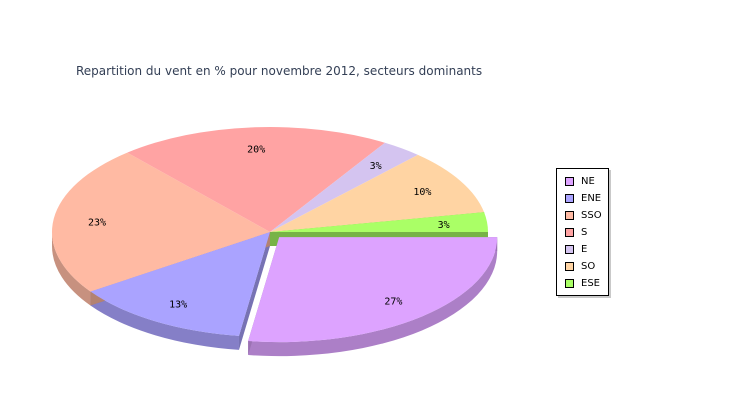 The width and height of the screenshot is (750, 400). I want to click on legend-item-s: S, so click(576, 232).